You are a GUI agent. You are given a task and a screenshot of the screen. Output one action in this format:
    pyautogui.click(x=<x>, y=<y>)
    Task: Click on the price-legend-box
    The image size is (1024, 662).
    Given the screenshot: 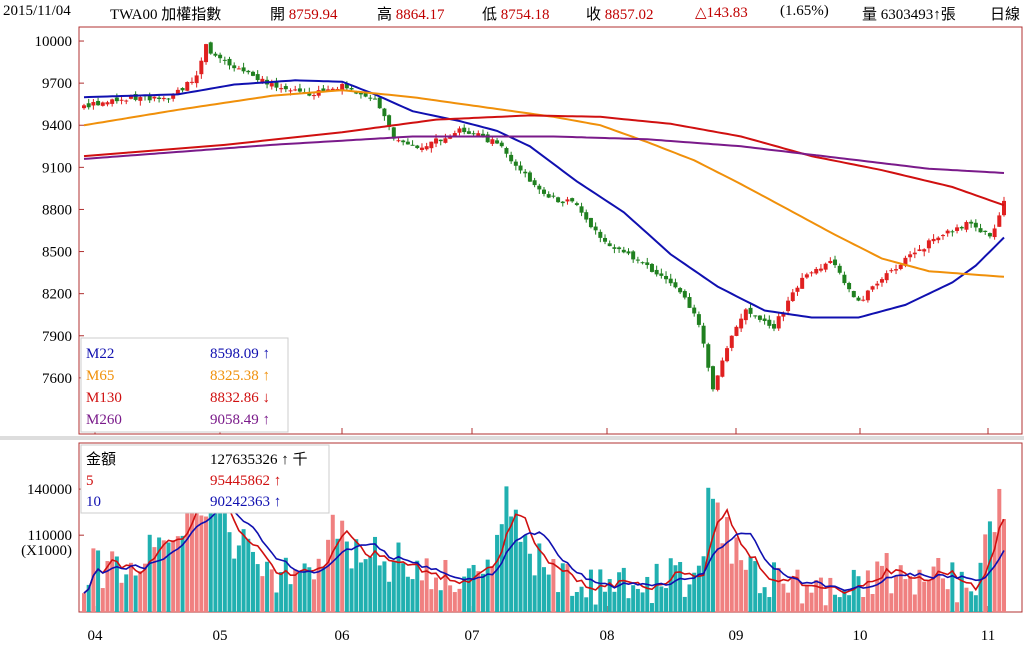 What is the action you would take?
    pyautogui.click(x=184, y=385)
    